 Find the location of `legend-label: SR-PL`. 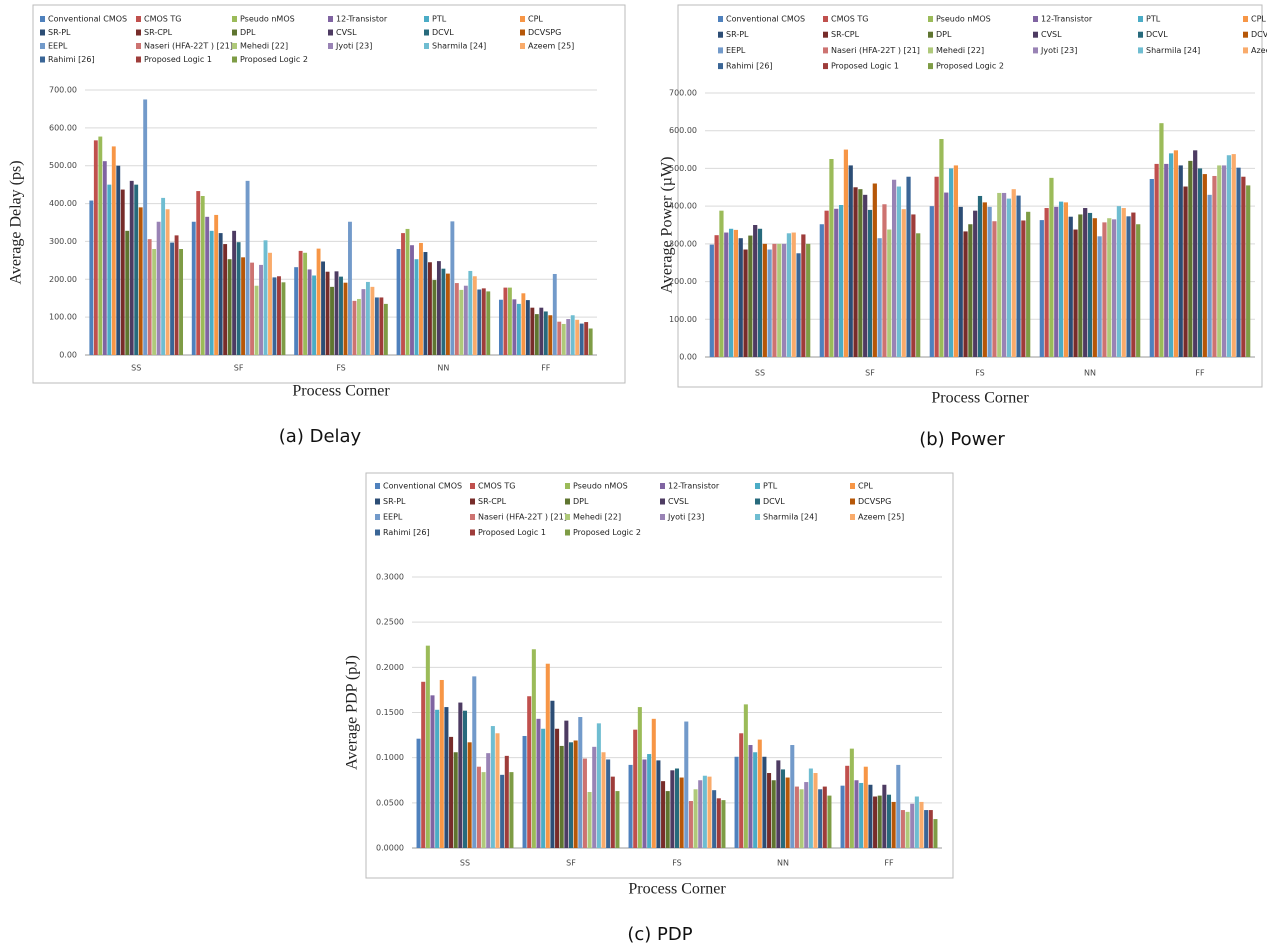

legend-label: SR-PL is located at coordinates (737, 34).